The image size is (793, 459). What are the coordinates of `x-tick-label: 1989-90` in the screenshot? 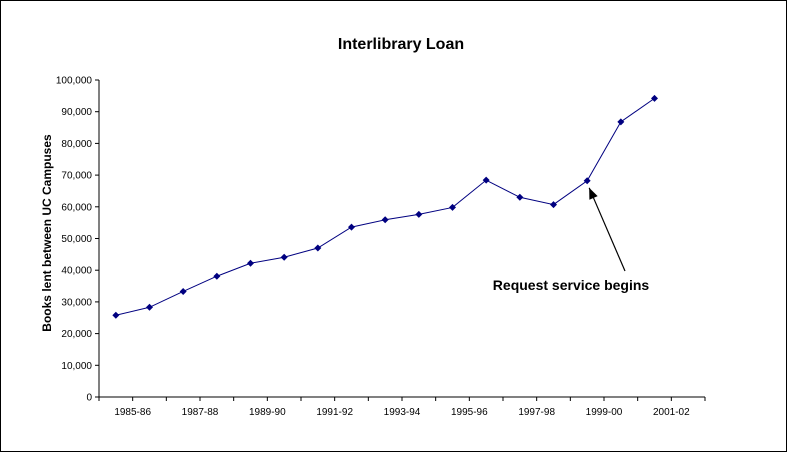 It's located at (267, 412).